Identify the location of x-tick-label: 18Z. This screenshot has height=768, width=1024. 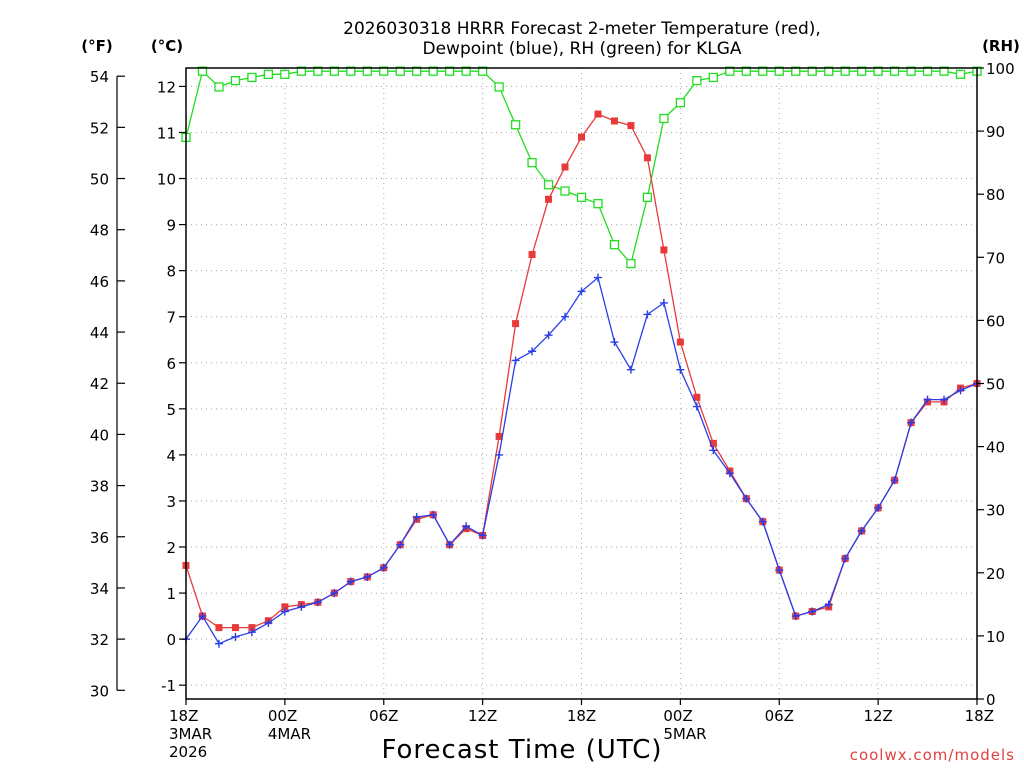
(979, 716).